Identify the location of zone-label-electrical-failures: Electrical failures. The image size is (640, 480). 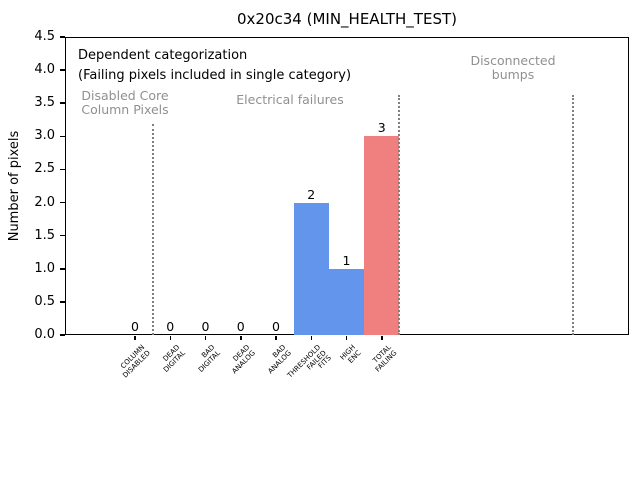
(290, 99).